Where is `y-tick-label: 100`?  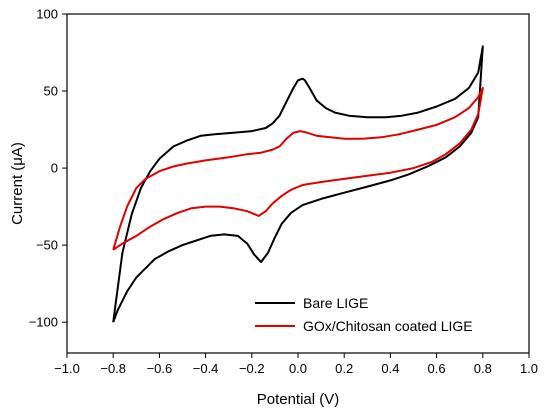 y-tick-label: 100 is located at coordinates (47, 14).